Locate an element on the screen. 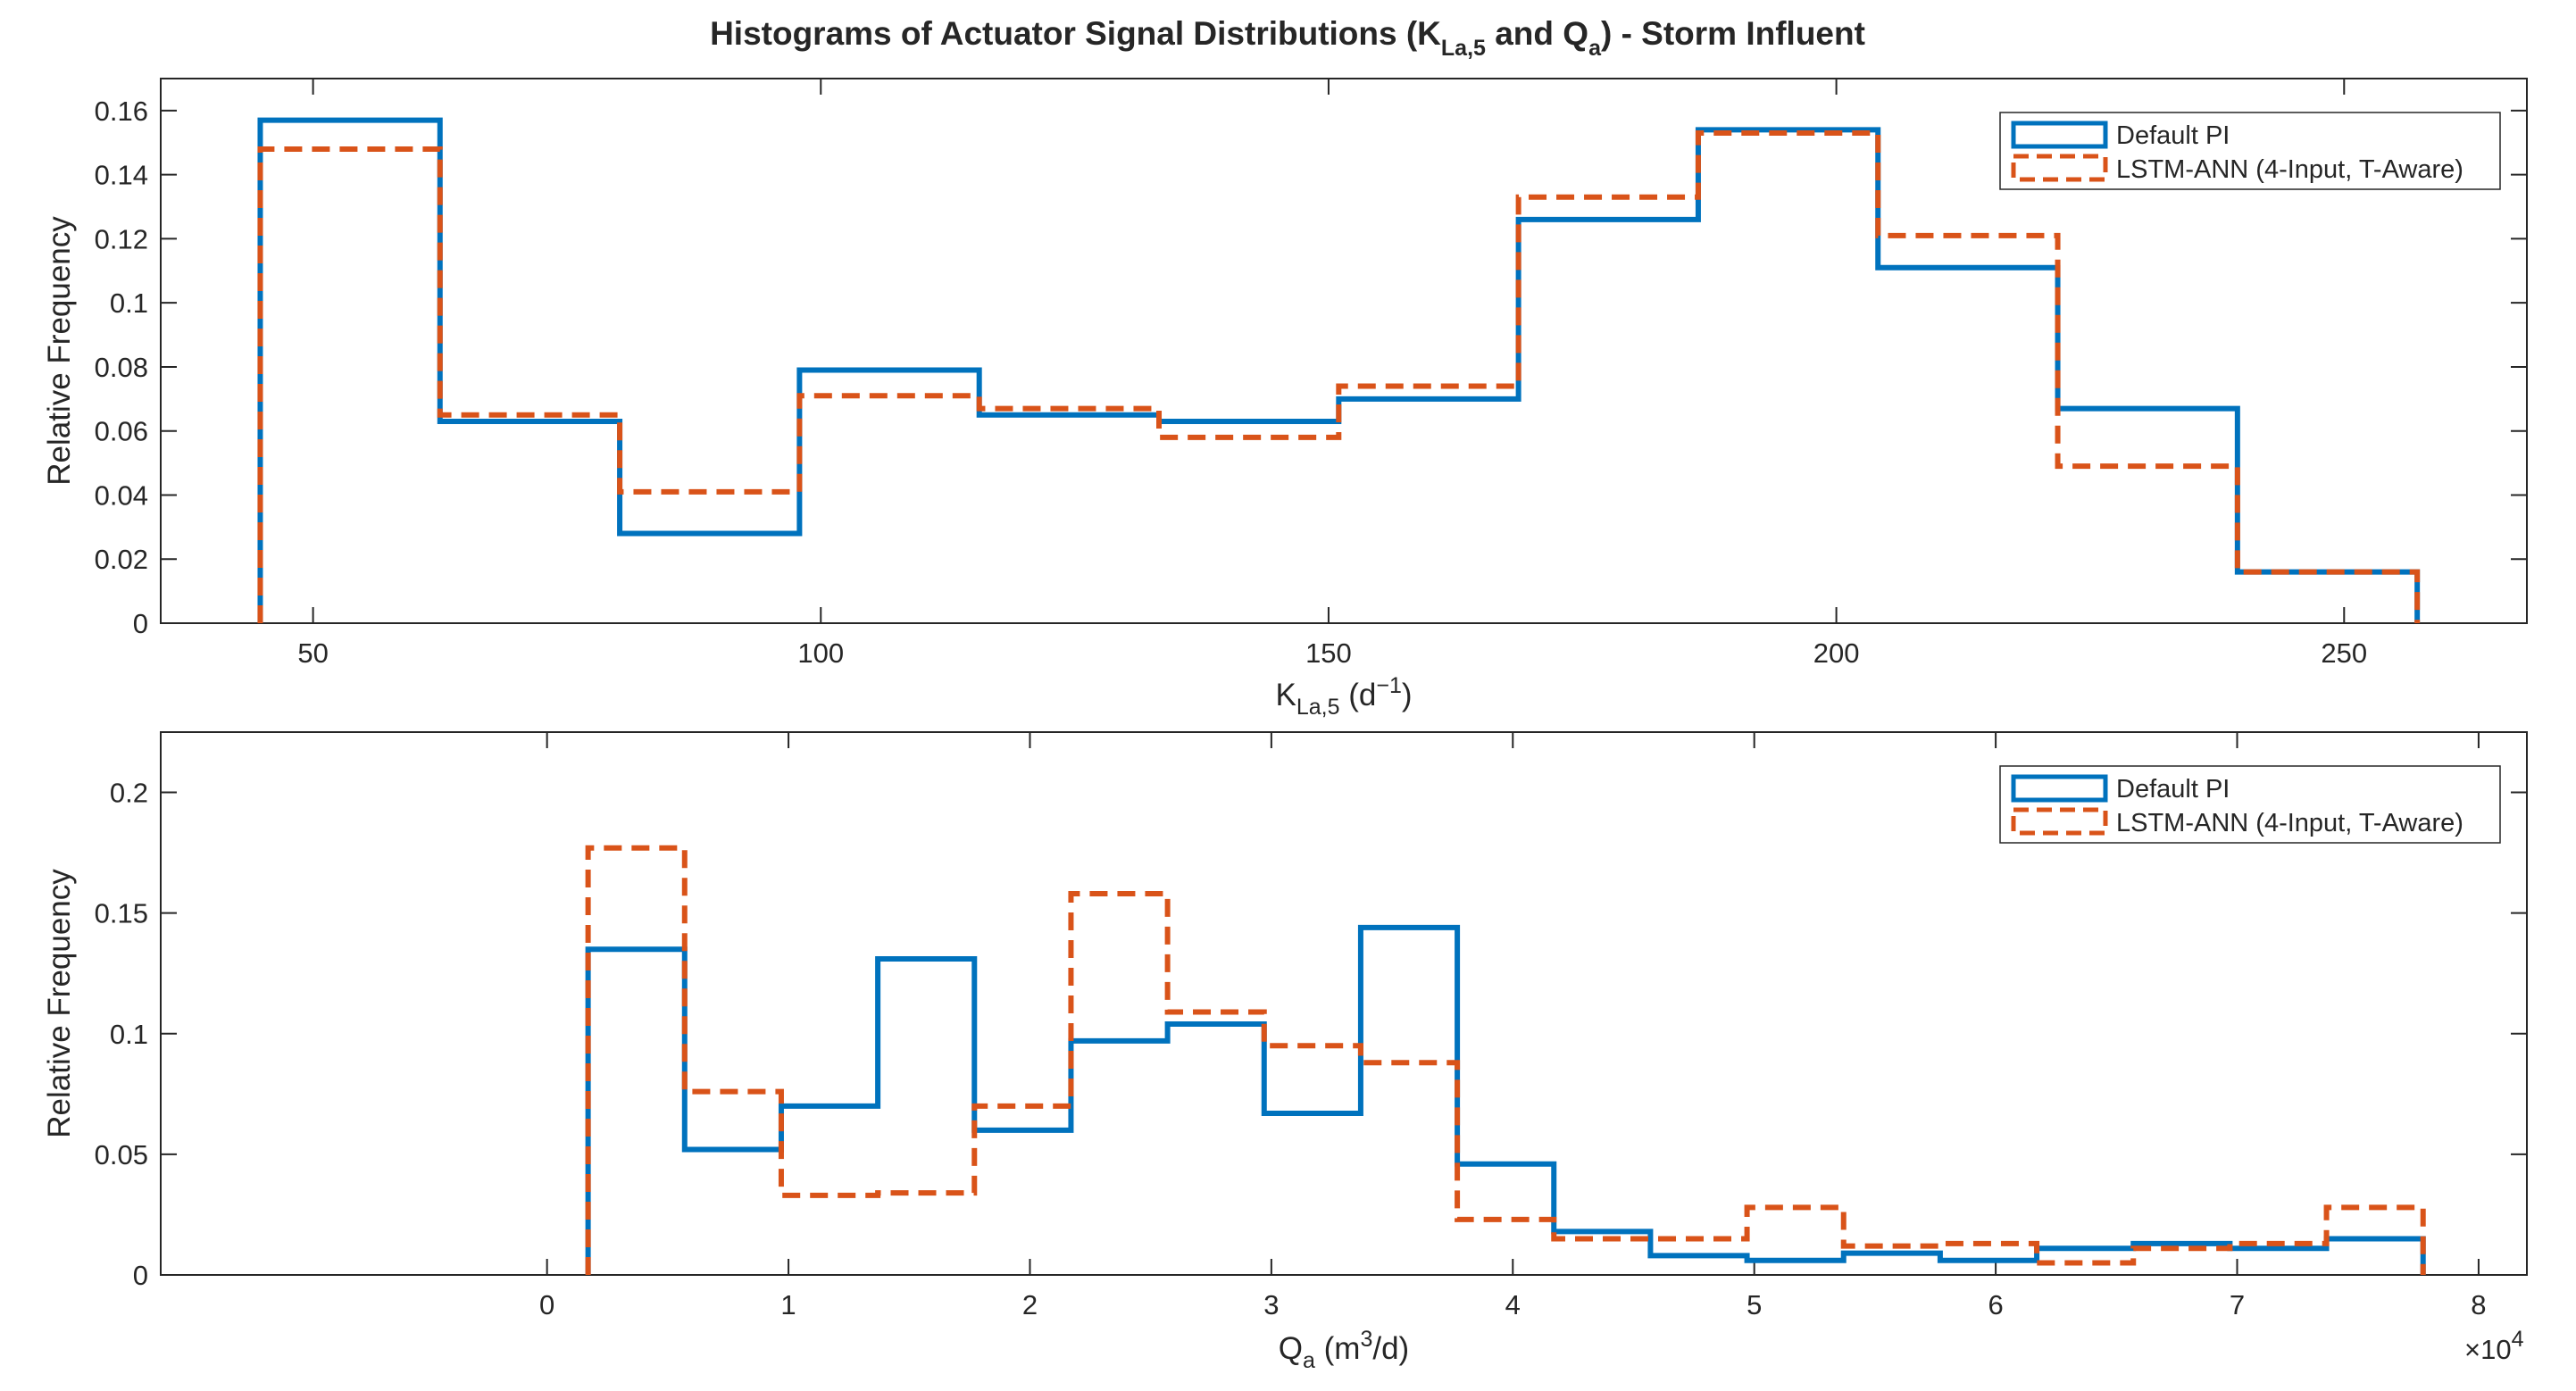  kla-ytick-label: 0.02 is located at coordinates (121, 559).